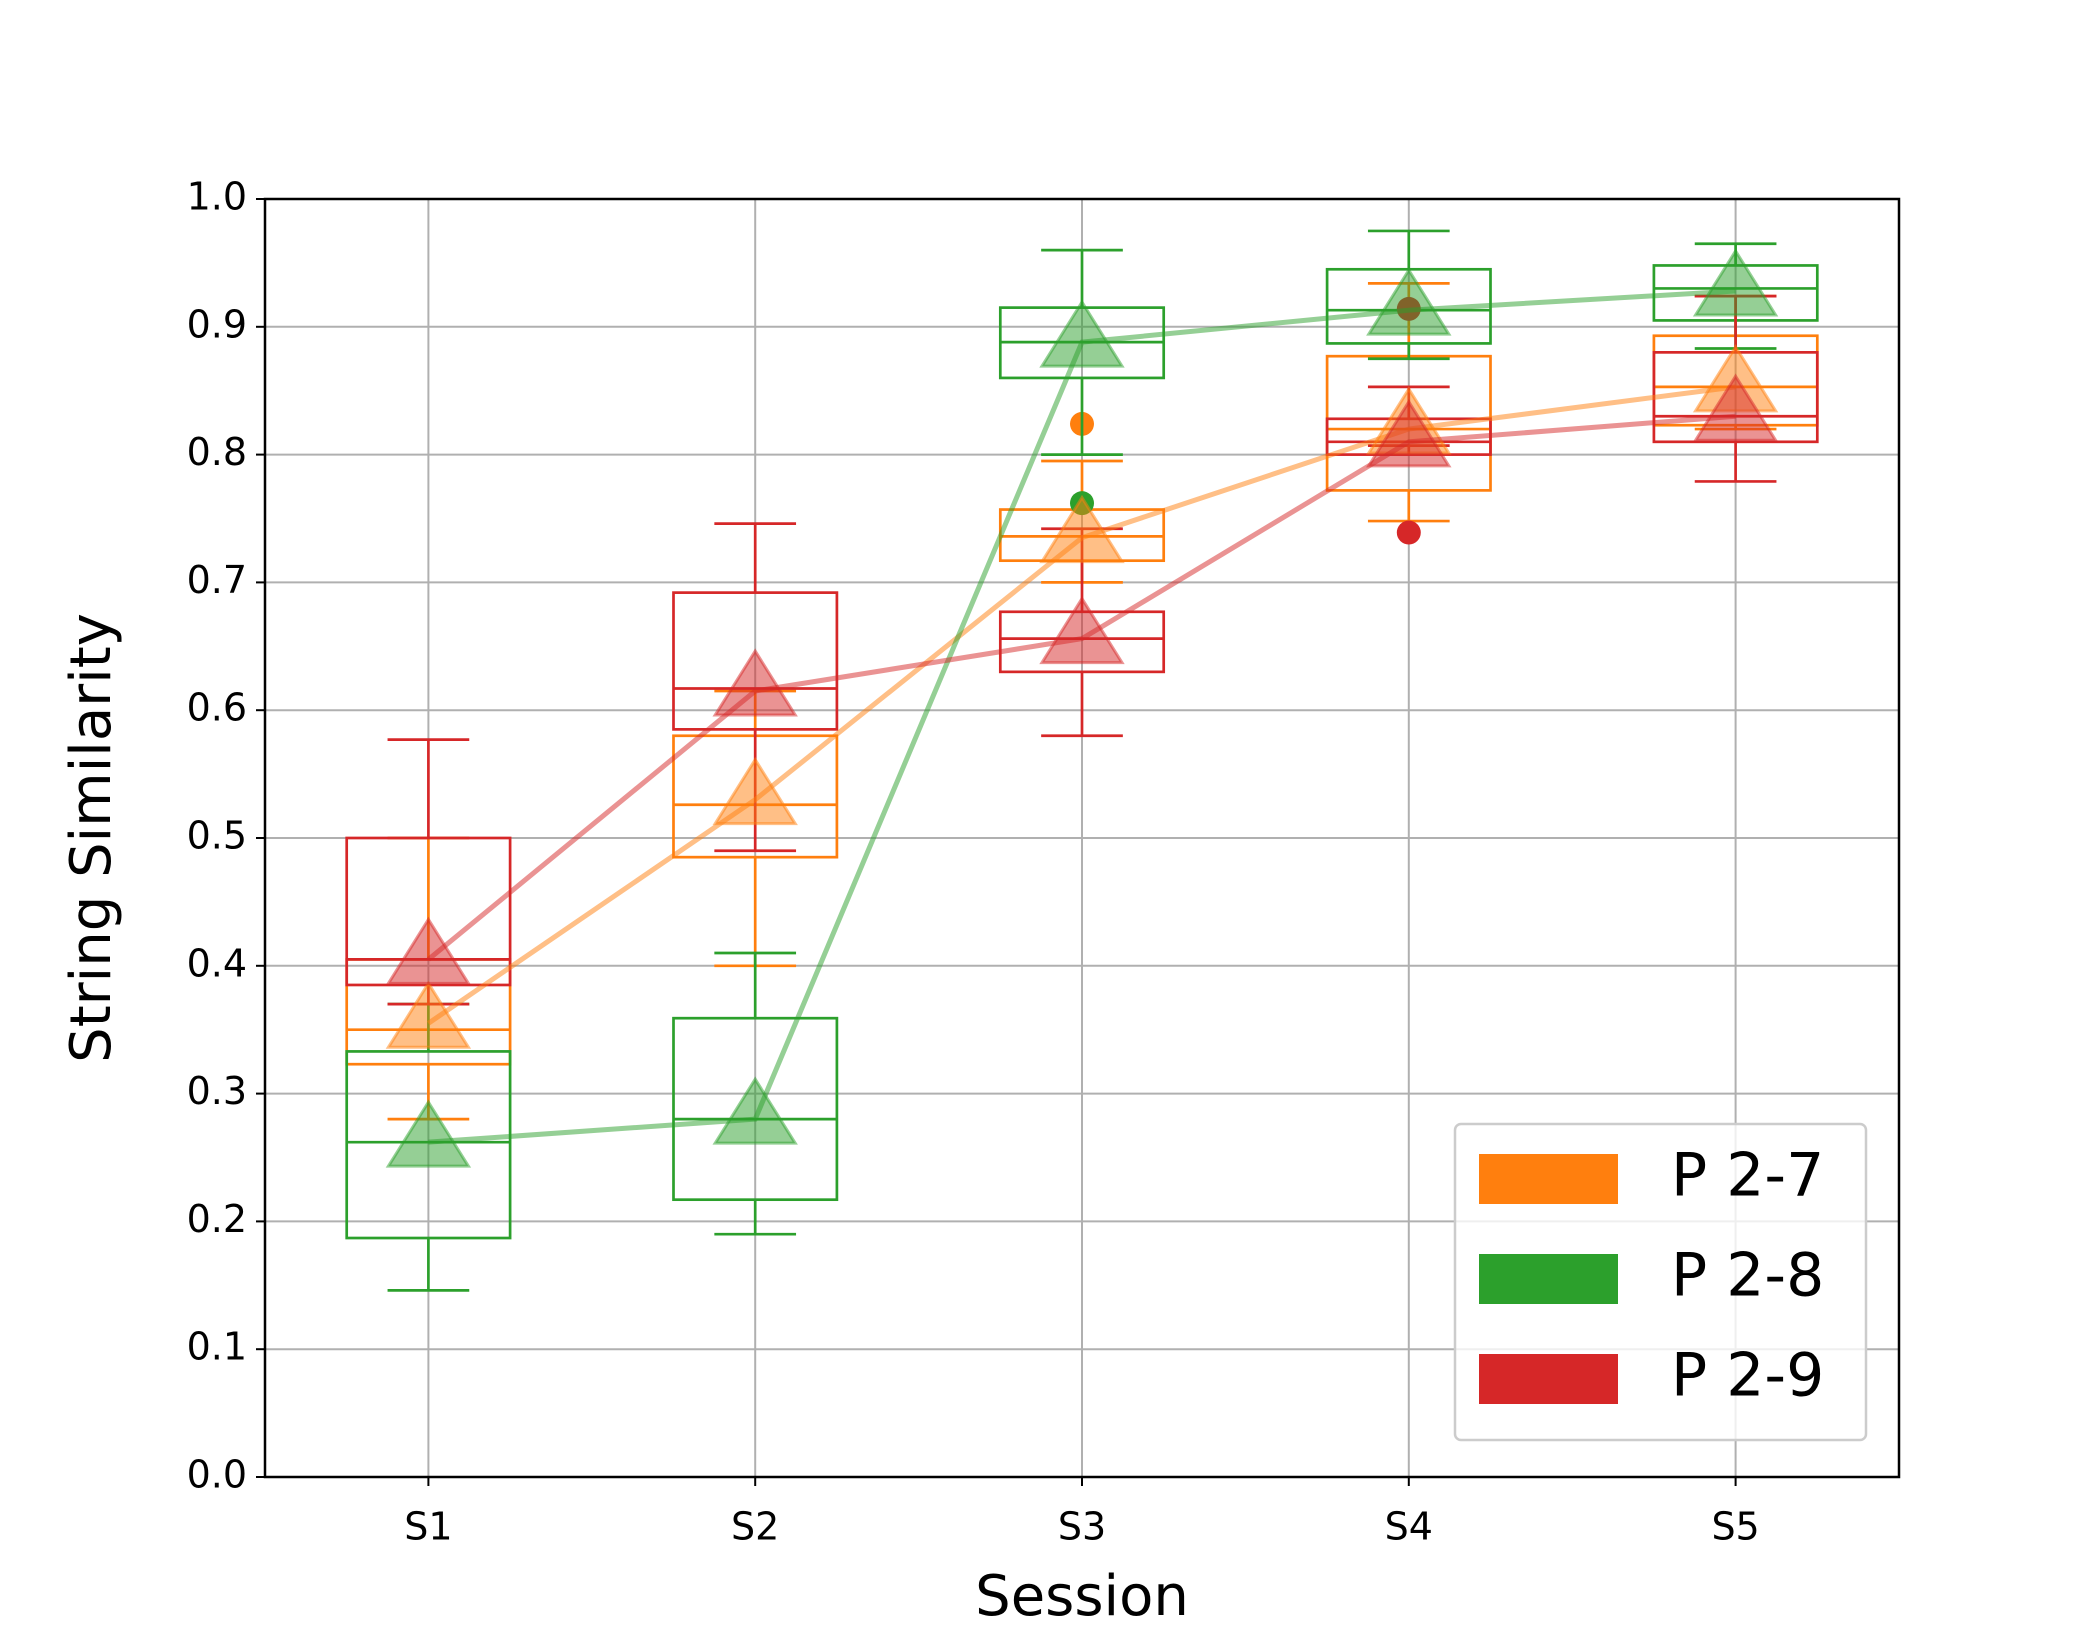 The height and width of the screenshot is (1650, 2100). I want to click on y-tick-label: 0.6, so click(217, 708).